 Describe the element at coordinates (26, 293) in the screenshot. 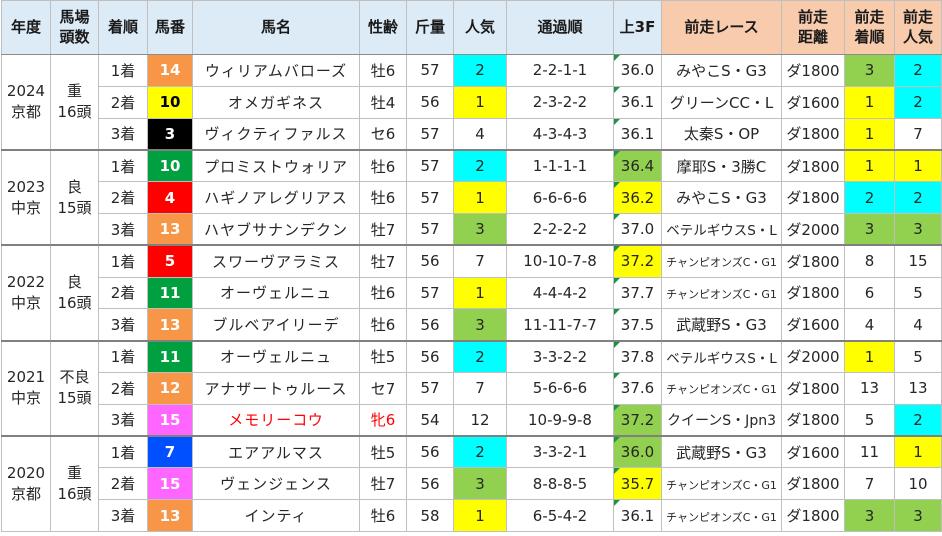

I see `year-venue-cell: 2022 中京` at that location.